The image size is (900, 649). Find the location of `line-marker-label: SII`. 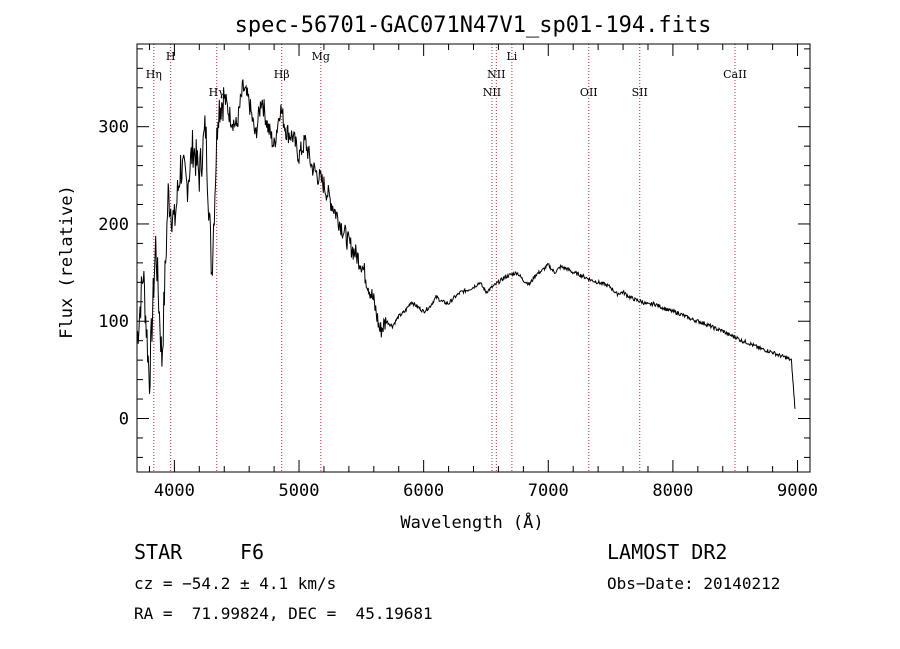

line-marker-label: SII is located at coordinates (640, 92).